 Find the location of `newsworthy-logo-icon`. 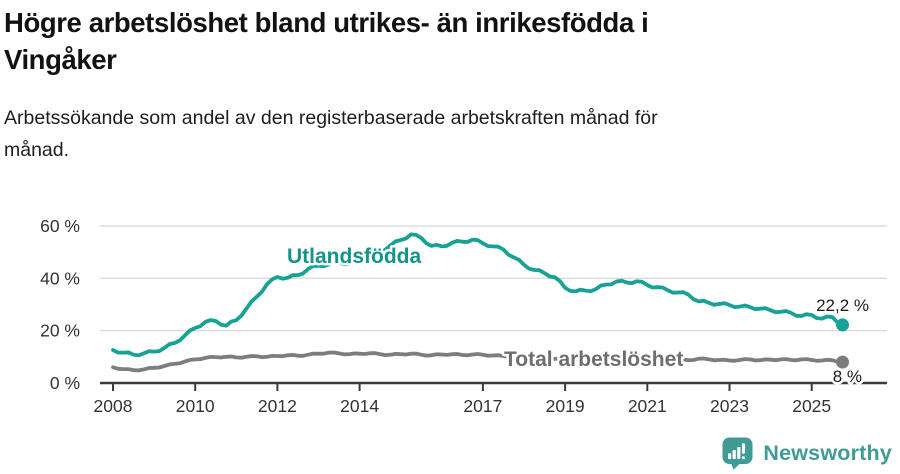

newsworthy-logo-icon is located at coordinates (737, 453).